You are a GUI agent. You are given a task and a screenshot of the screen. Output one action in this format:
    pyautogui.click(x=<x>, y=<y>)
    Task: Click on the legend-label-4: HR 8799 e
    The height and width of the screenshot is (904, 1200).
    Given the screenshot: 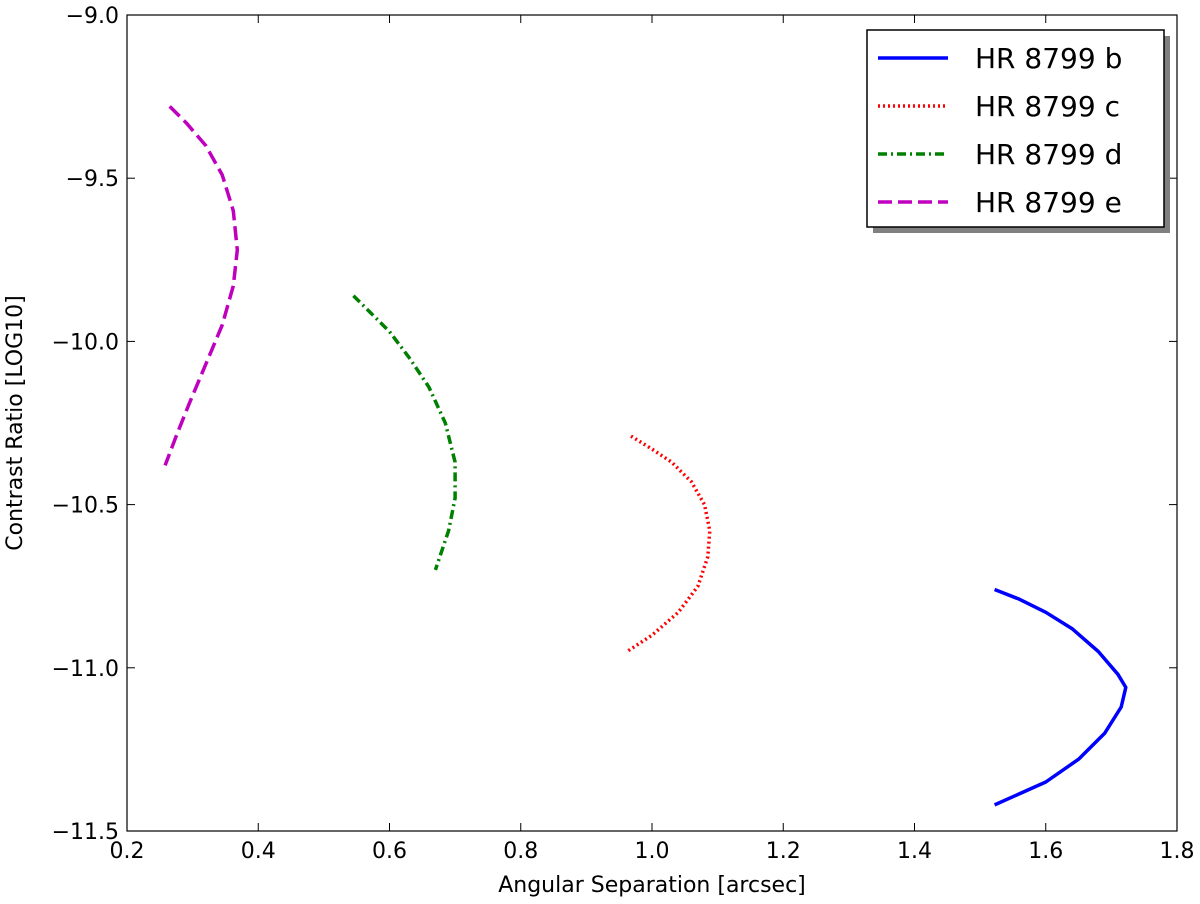 What is the action you would take?
    pyautogui.click(x=1048, y=202)
    